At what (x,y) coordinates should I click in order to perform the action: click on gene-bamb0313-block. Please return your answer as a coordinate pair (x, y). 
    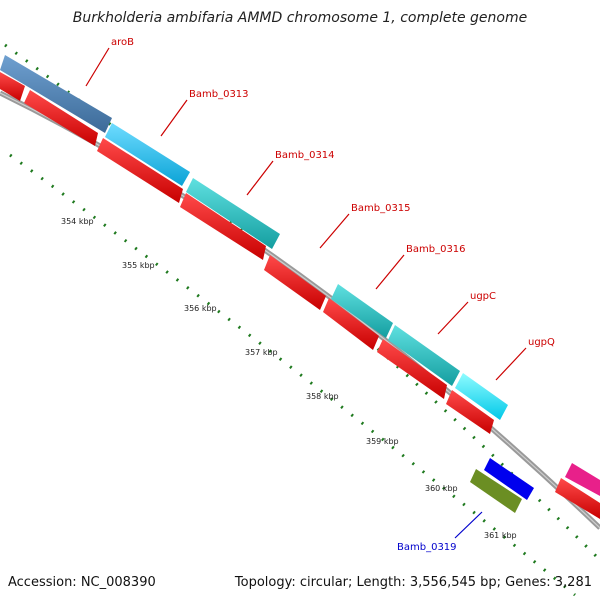
    Looking at the image, I should click on (147, 154).